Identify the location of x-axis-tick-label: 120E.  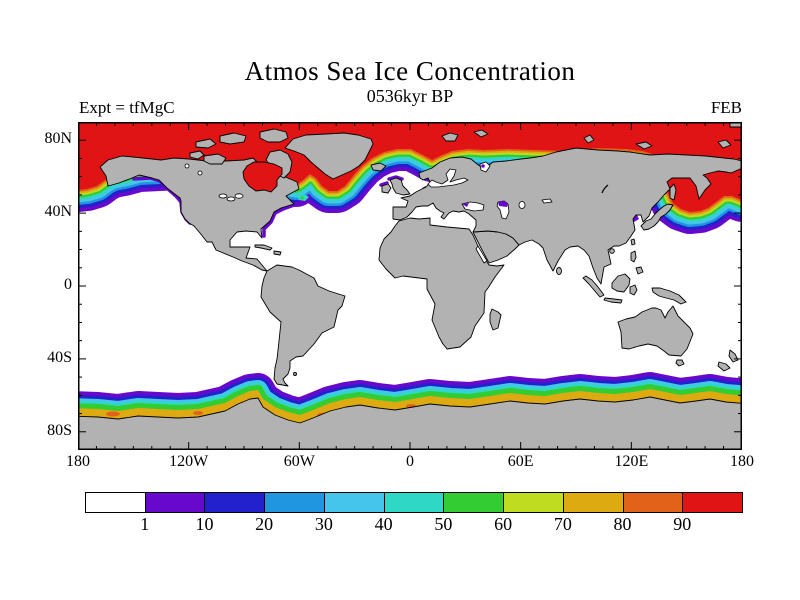
(631, 461).